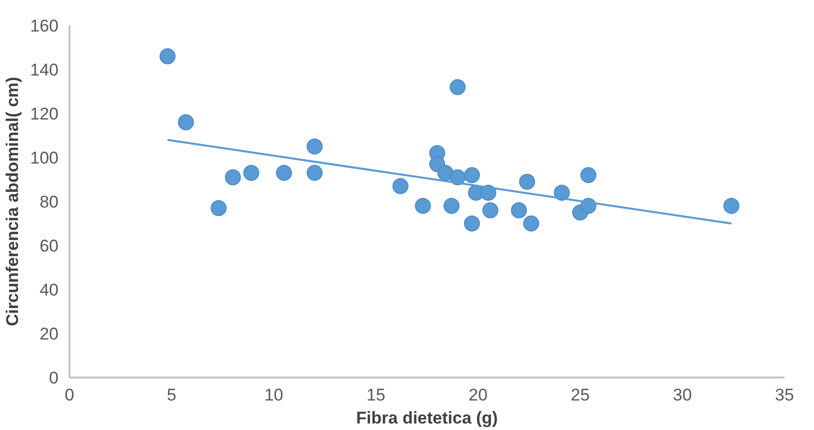 This screenshot has width=814, height=430. Describe the element at coordinates (171, 395) in the screenshot. I see `x-tick-label: 5` at that location.